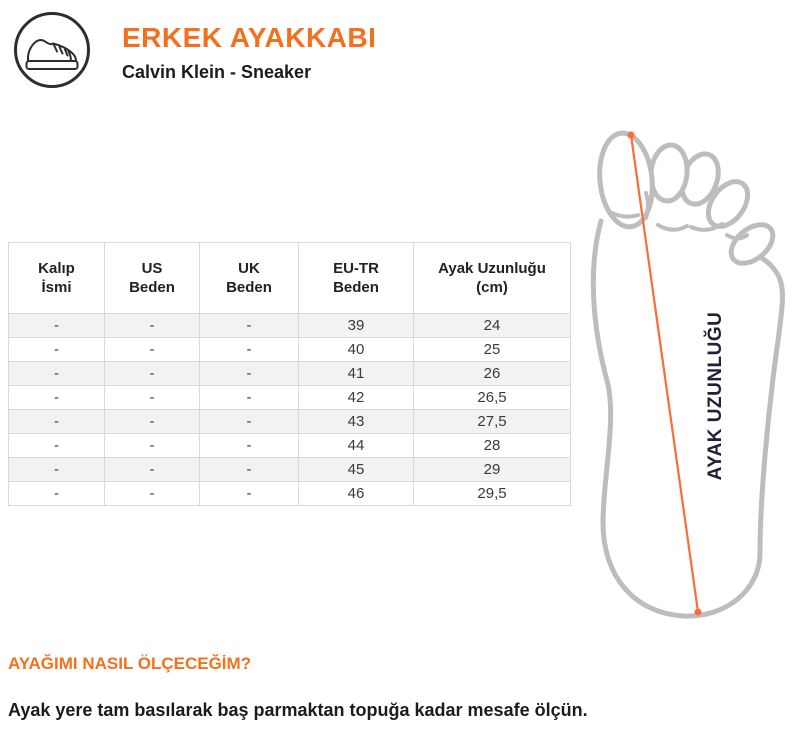  I want to click on table-cell: 40, so click(356, 349).